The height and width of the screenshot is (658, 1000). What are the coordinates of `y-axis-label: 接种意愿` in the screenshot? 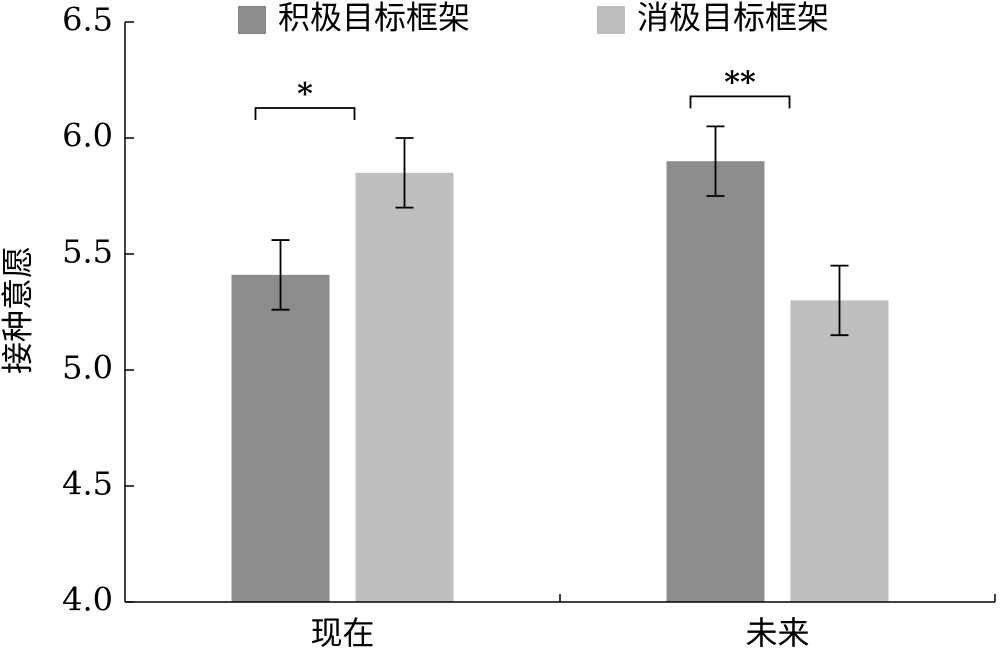 It's located at (18, 310).